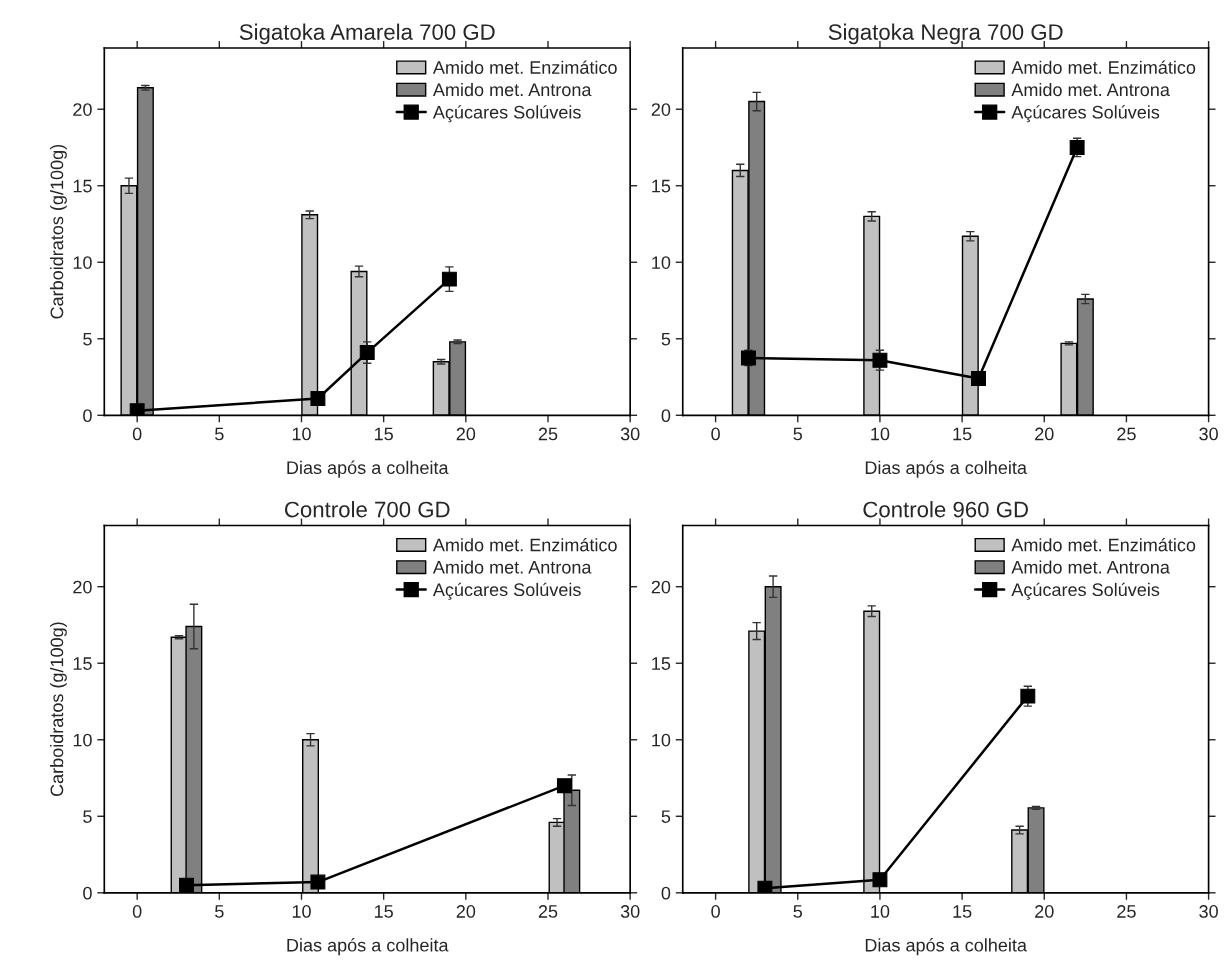 This screenshot has width=1227, height=960. I want to click on chart-title: Controle 700 GD, so click(367, 509).